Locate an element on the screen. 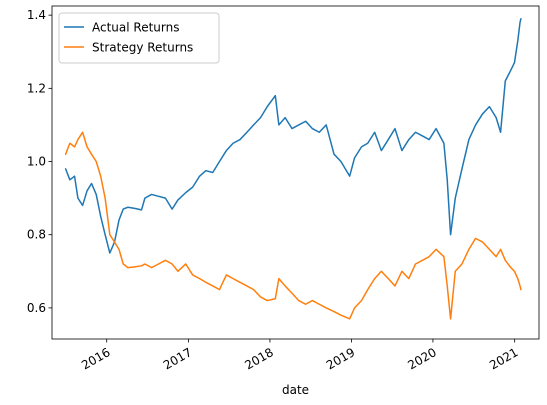  x-tick-label: 2017 is located at coordinates (177, 358).